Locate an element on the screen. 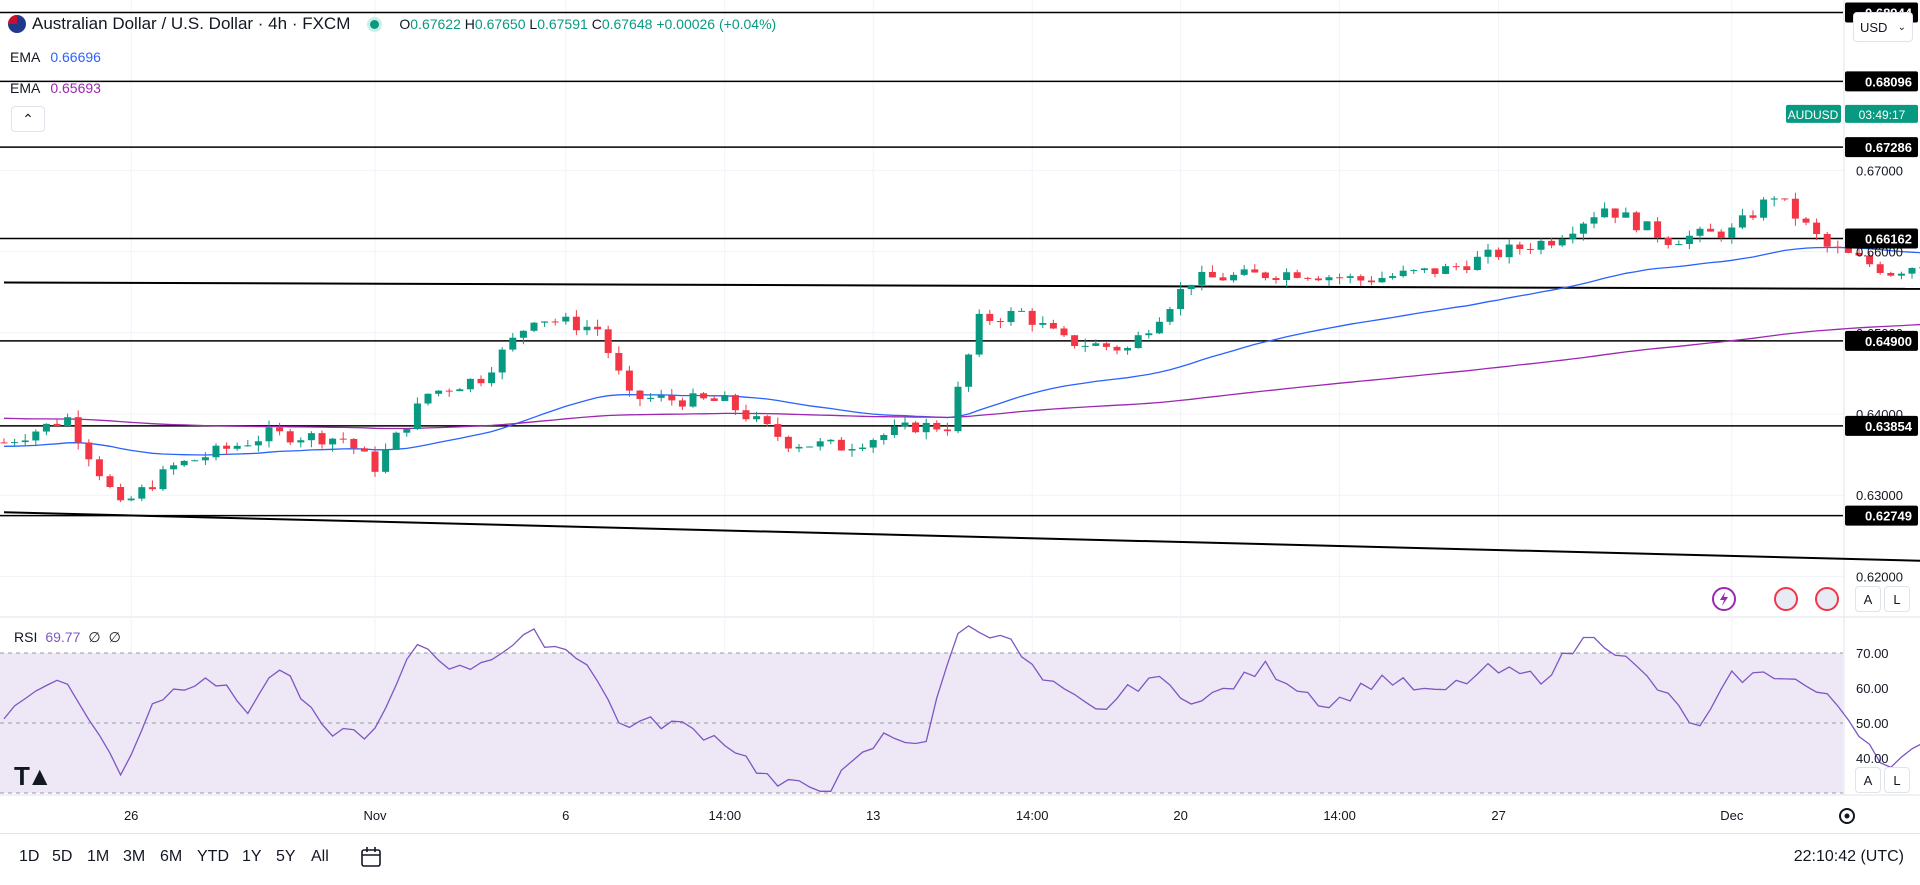 This screenshot has height=885, width=1920. rsi-tick-label: 60.00 is located at coordinates (1872, 688).